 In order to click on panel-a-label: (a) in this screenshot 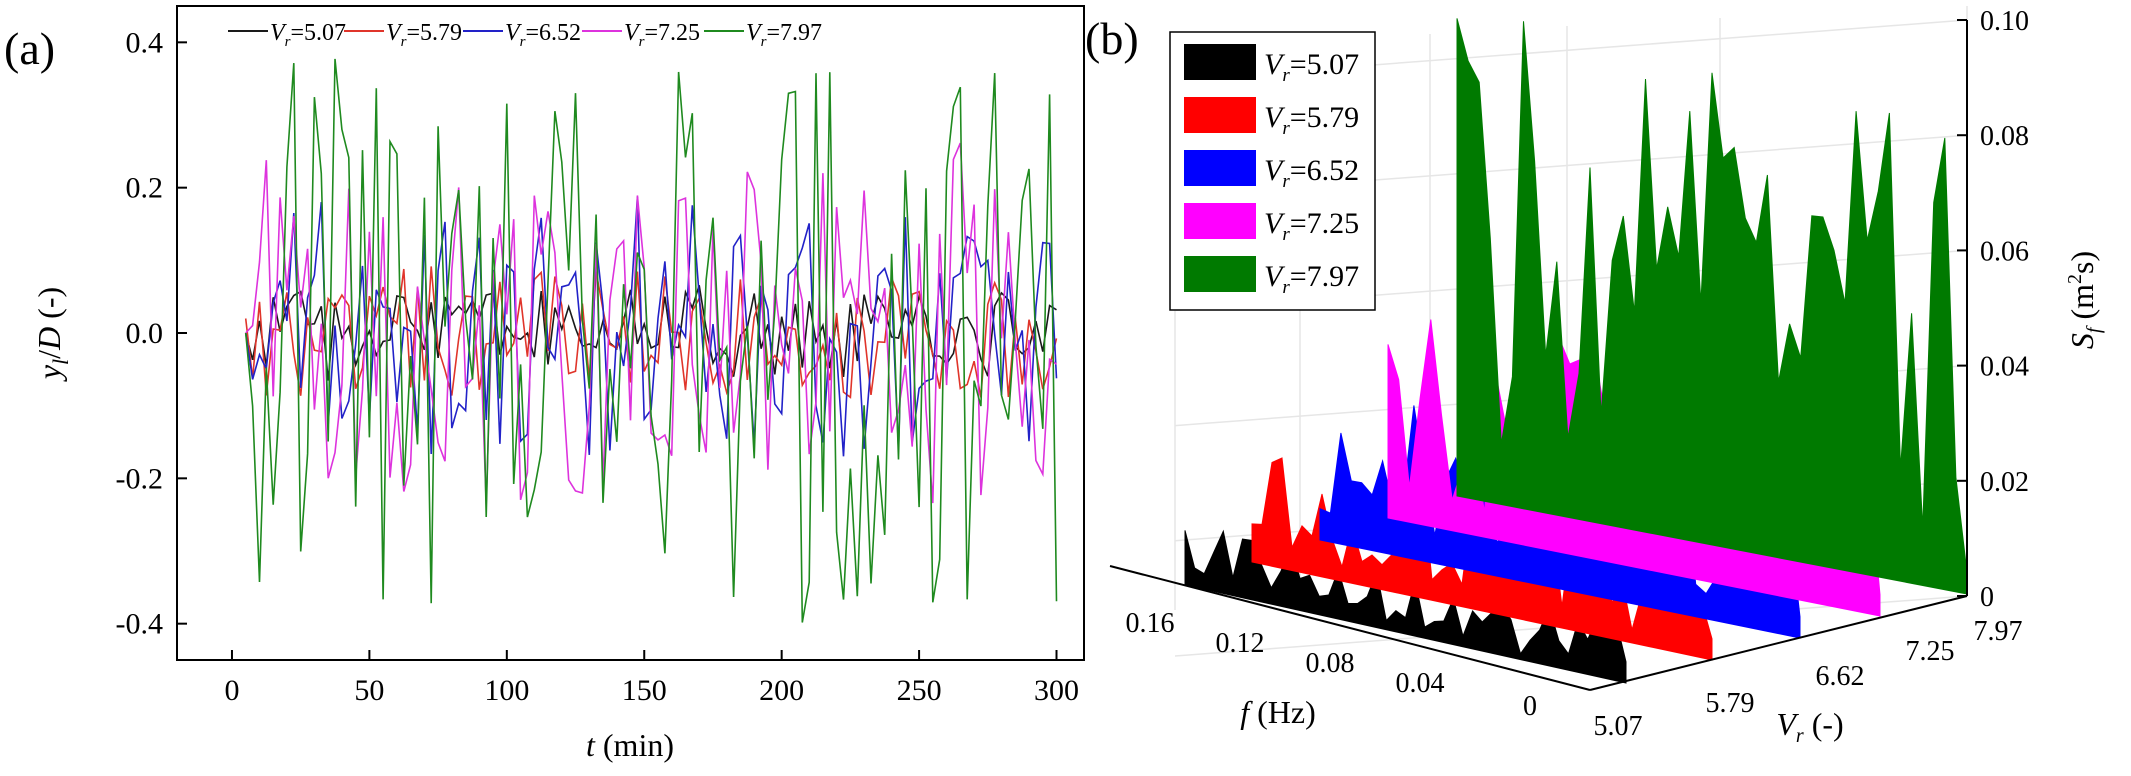, I will do `click(29, 48)`.